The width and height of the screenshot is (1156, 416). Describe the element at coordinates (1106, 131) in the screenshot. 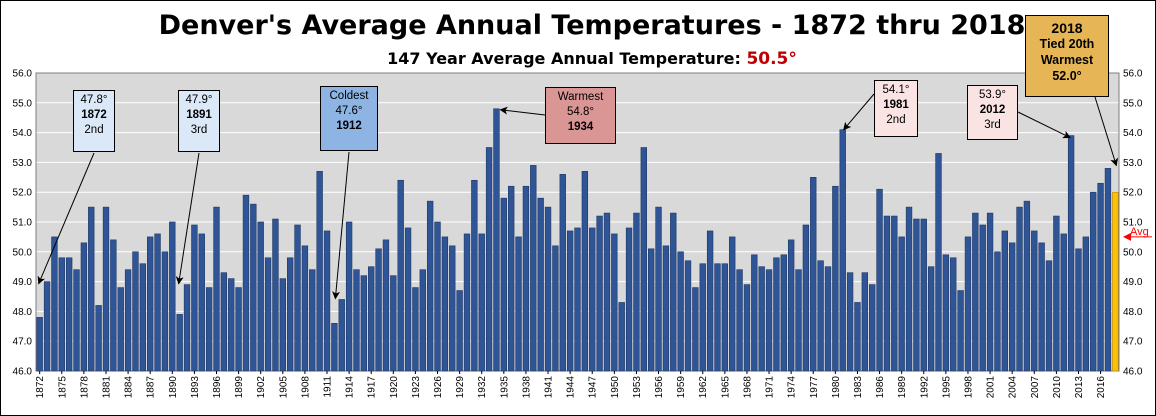

I see `annotation-arrow-2018` at that location.